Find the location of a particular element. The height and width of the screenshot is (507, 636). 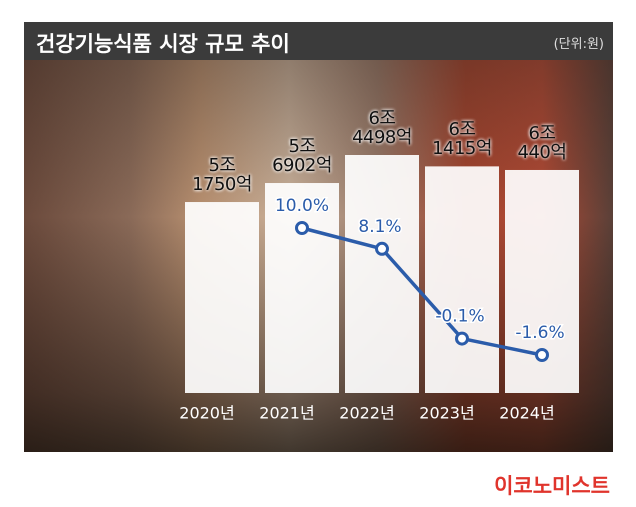

bar-value-label: 6조 440억 is located at coordinates (542, 142).